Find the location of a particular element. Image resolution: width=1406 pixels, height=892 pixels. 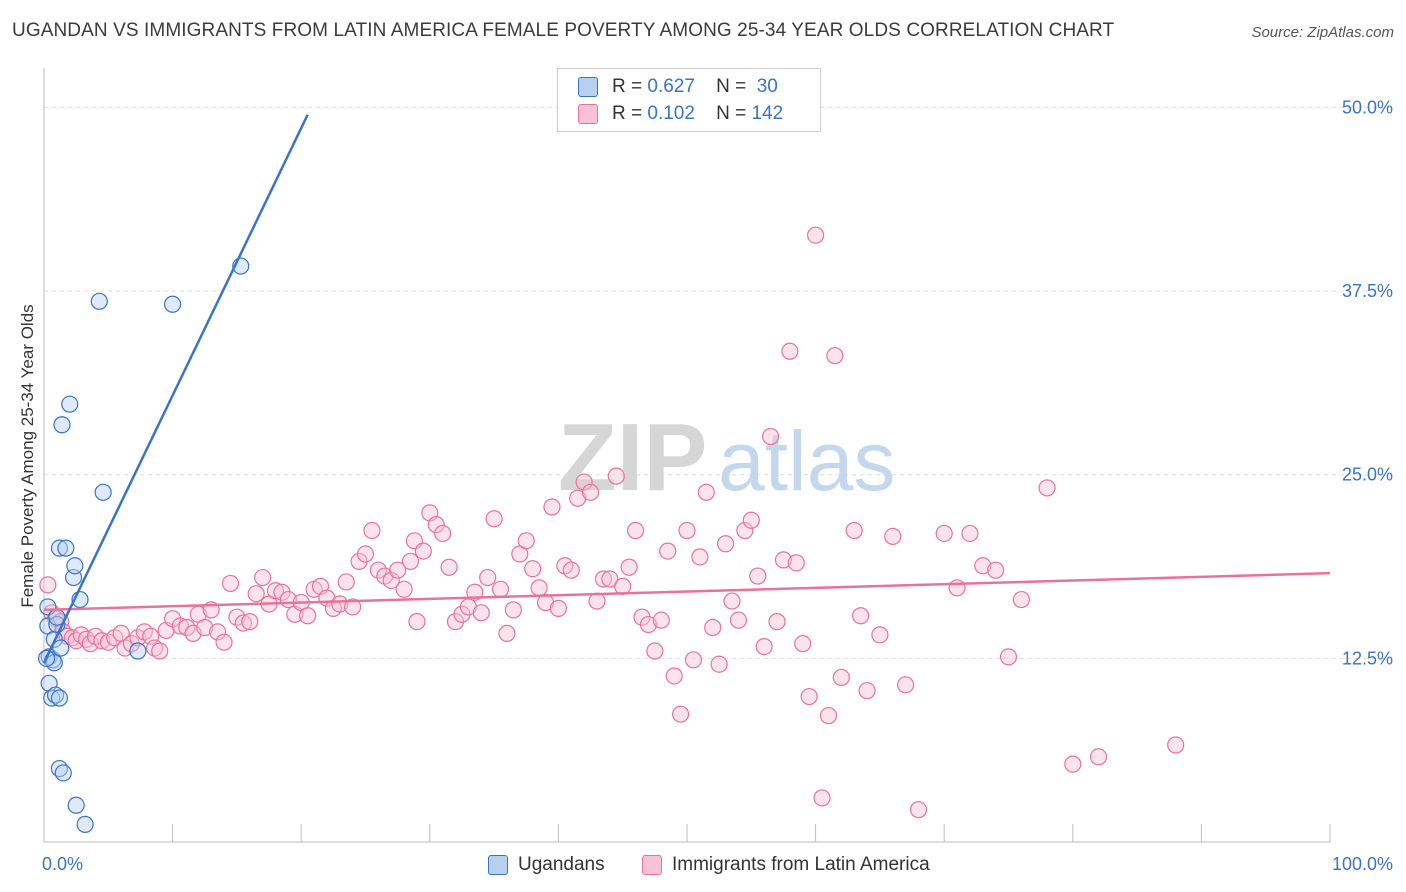

legend-row-latin-america: R = 0.102 N = 142 is located at coordinates (680, 114).